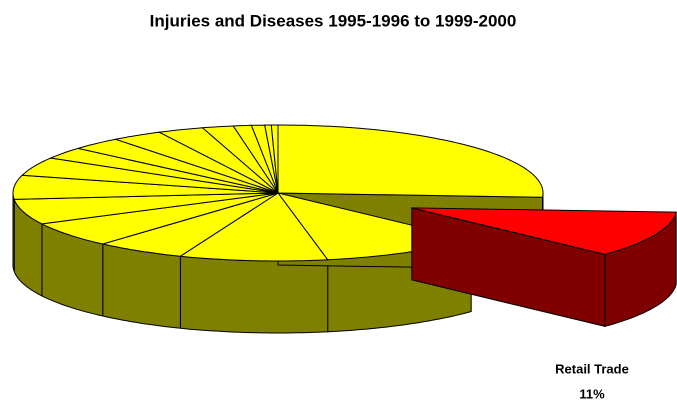 This screenshot has height=405, width=677. What do you see at coordinates (592, 381) in the screenshot?
I see `labels: Retail Trade 11%` at bounding box center [592, 381].